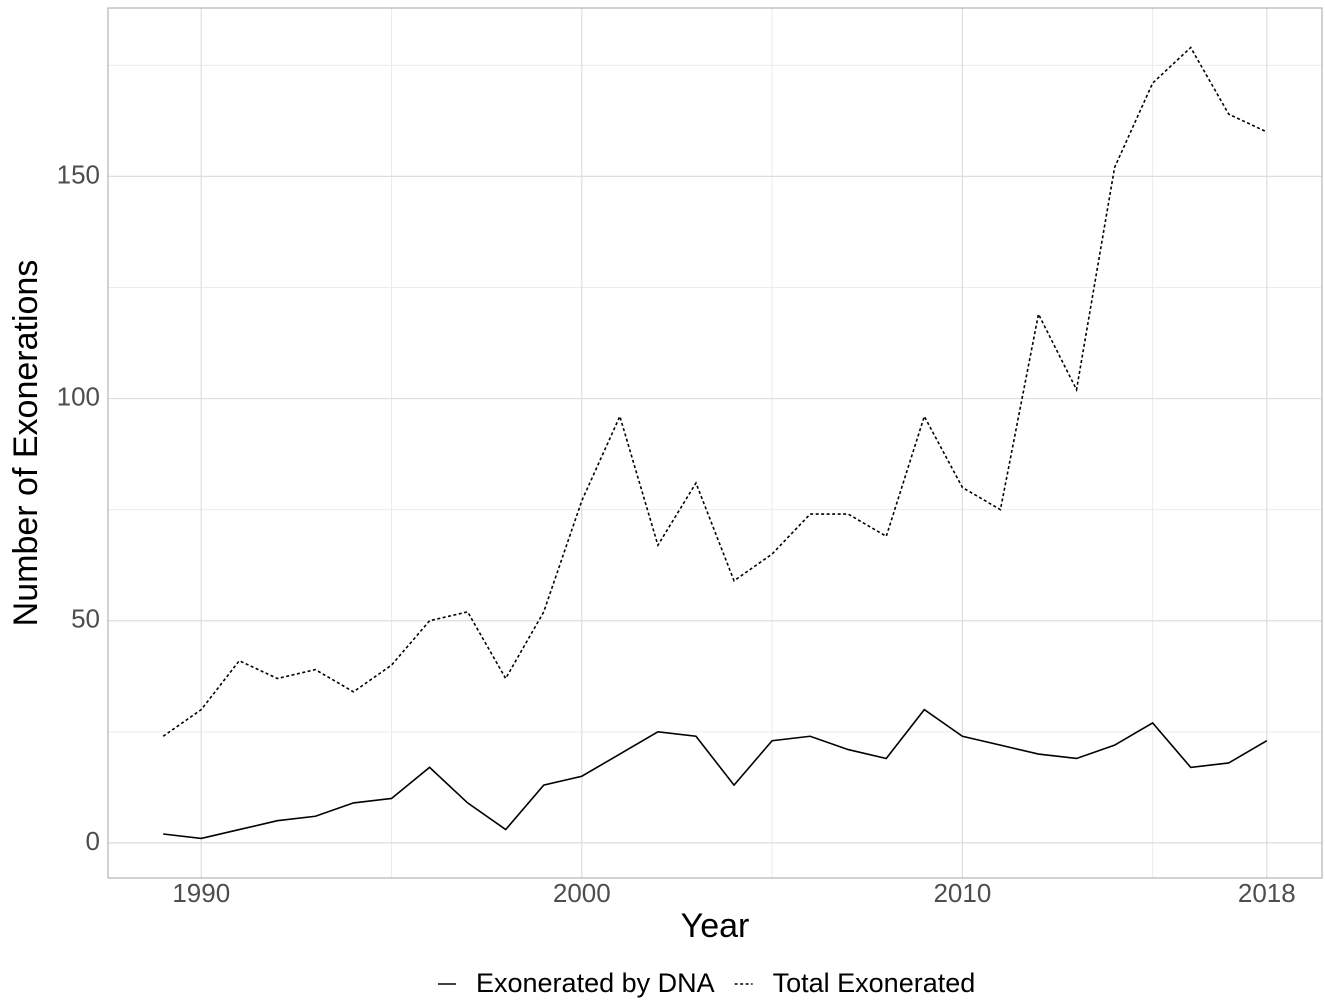  Describe the element at coordinates (201, 893) in the screenshot. I see `x-tick-label: 1990` at that location.